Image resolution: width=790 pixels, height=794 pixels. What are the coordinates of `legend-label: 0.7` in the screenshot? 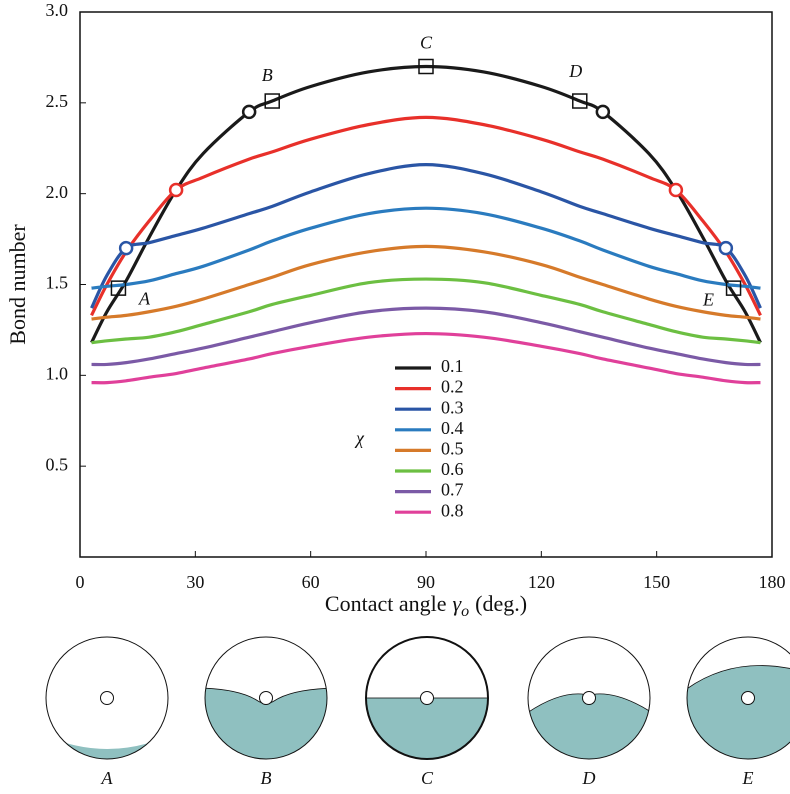 It's located at (452, 490).